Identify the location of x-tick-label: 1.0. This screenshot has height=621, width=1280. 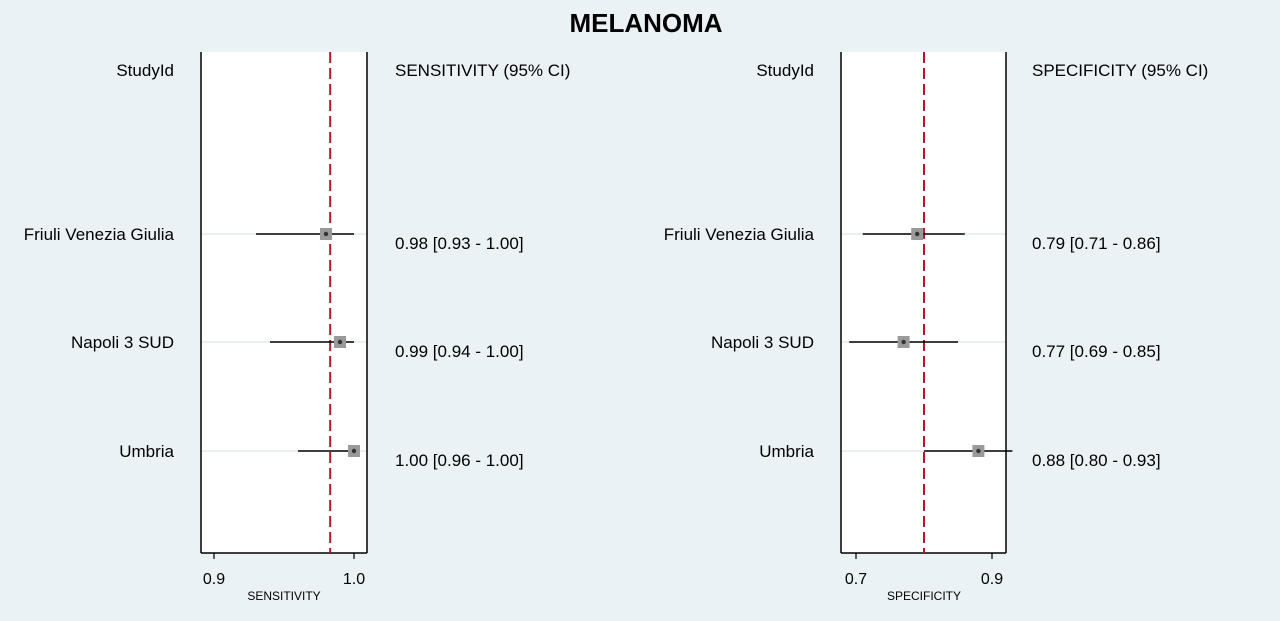
(354, 579).